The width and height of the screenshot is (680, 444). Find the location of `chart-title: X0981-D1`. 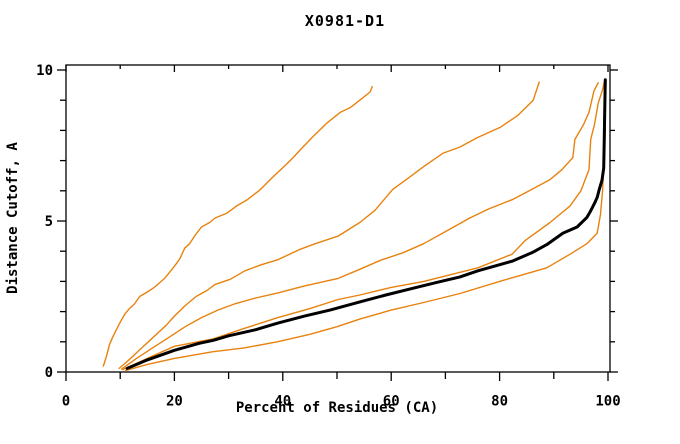

chart-title: X0981-D1 is located at coordinates (345, 21).